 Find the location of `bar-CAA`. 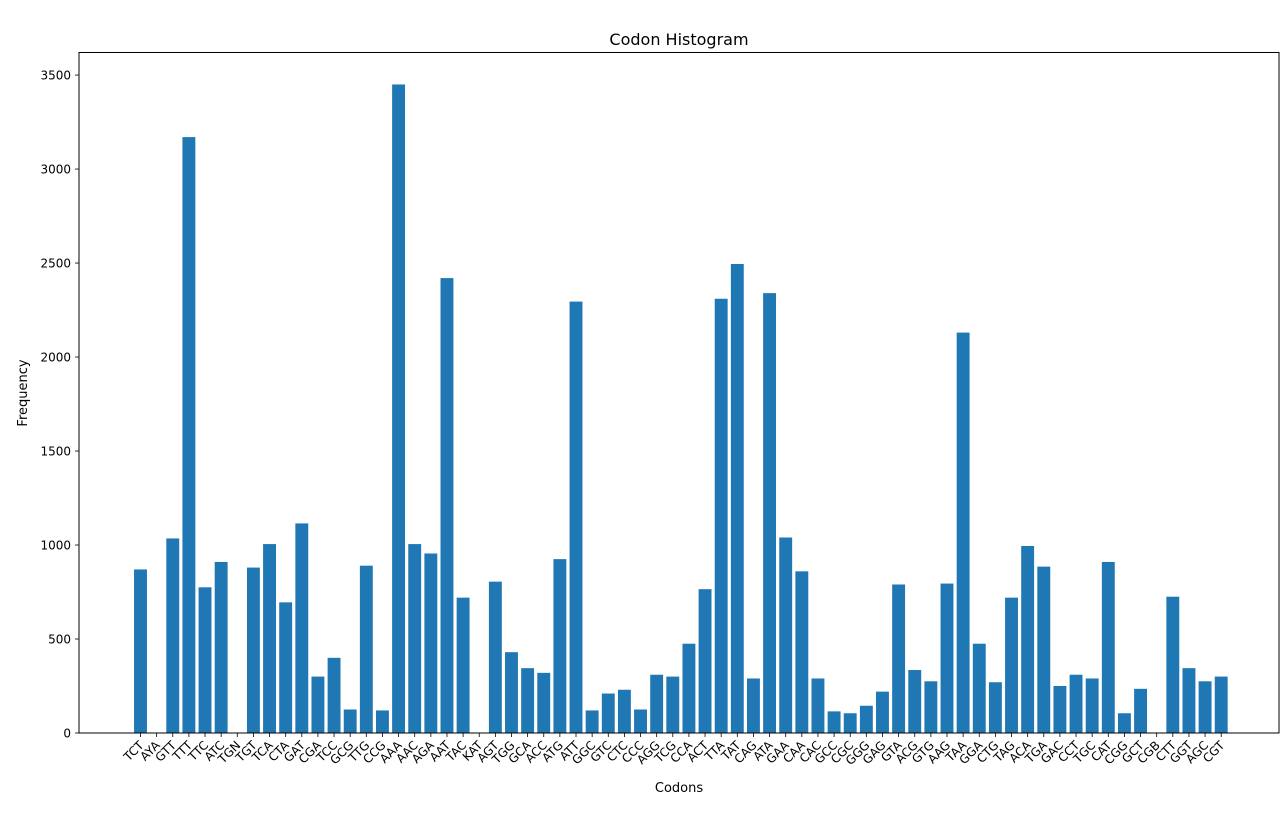

bar-CAA is located at coordinates (801, 652).